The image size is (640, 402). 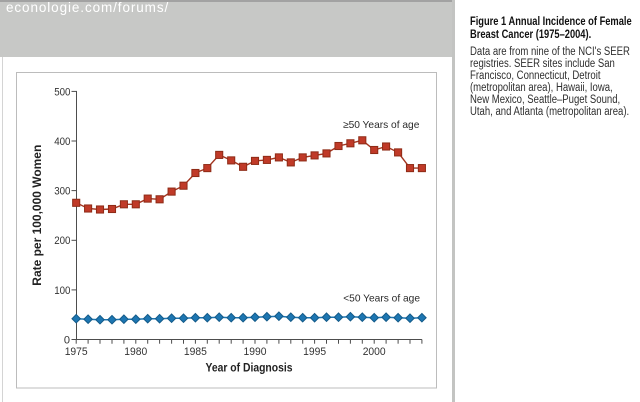 What do you see at coordinates (249, 368) in the screenshot?
I see `svg-text: Year of Diagnosis` at bounding box center [249, 368].